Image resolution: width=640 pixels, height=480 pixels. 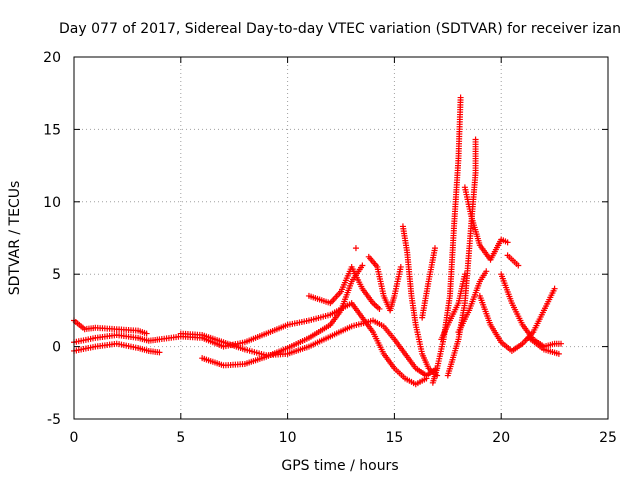 What do you see at coordinates (282, 315) in the screenshot?
I see `series-track-e` at bounding box center [282, 315].